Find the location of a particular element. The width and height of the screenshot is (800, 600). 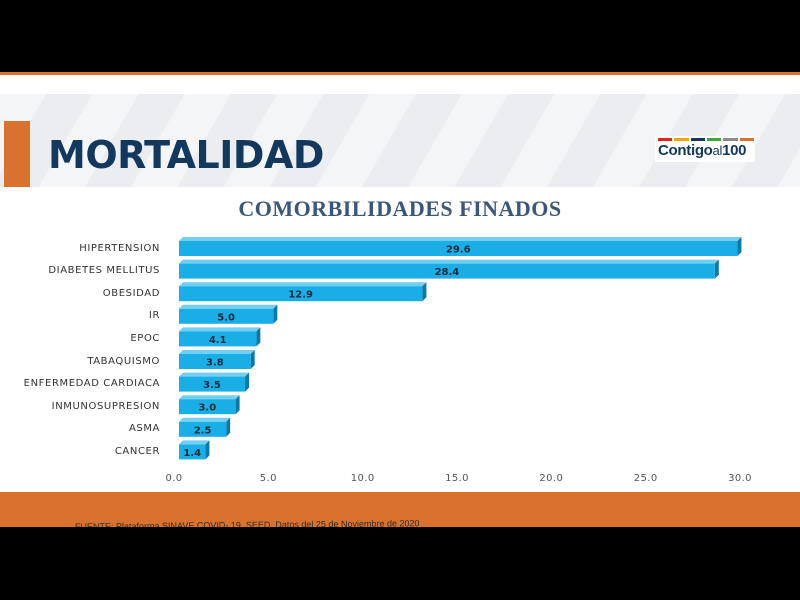

x-tick-label: 25.0 is located at coordinates (645, 478).